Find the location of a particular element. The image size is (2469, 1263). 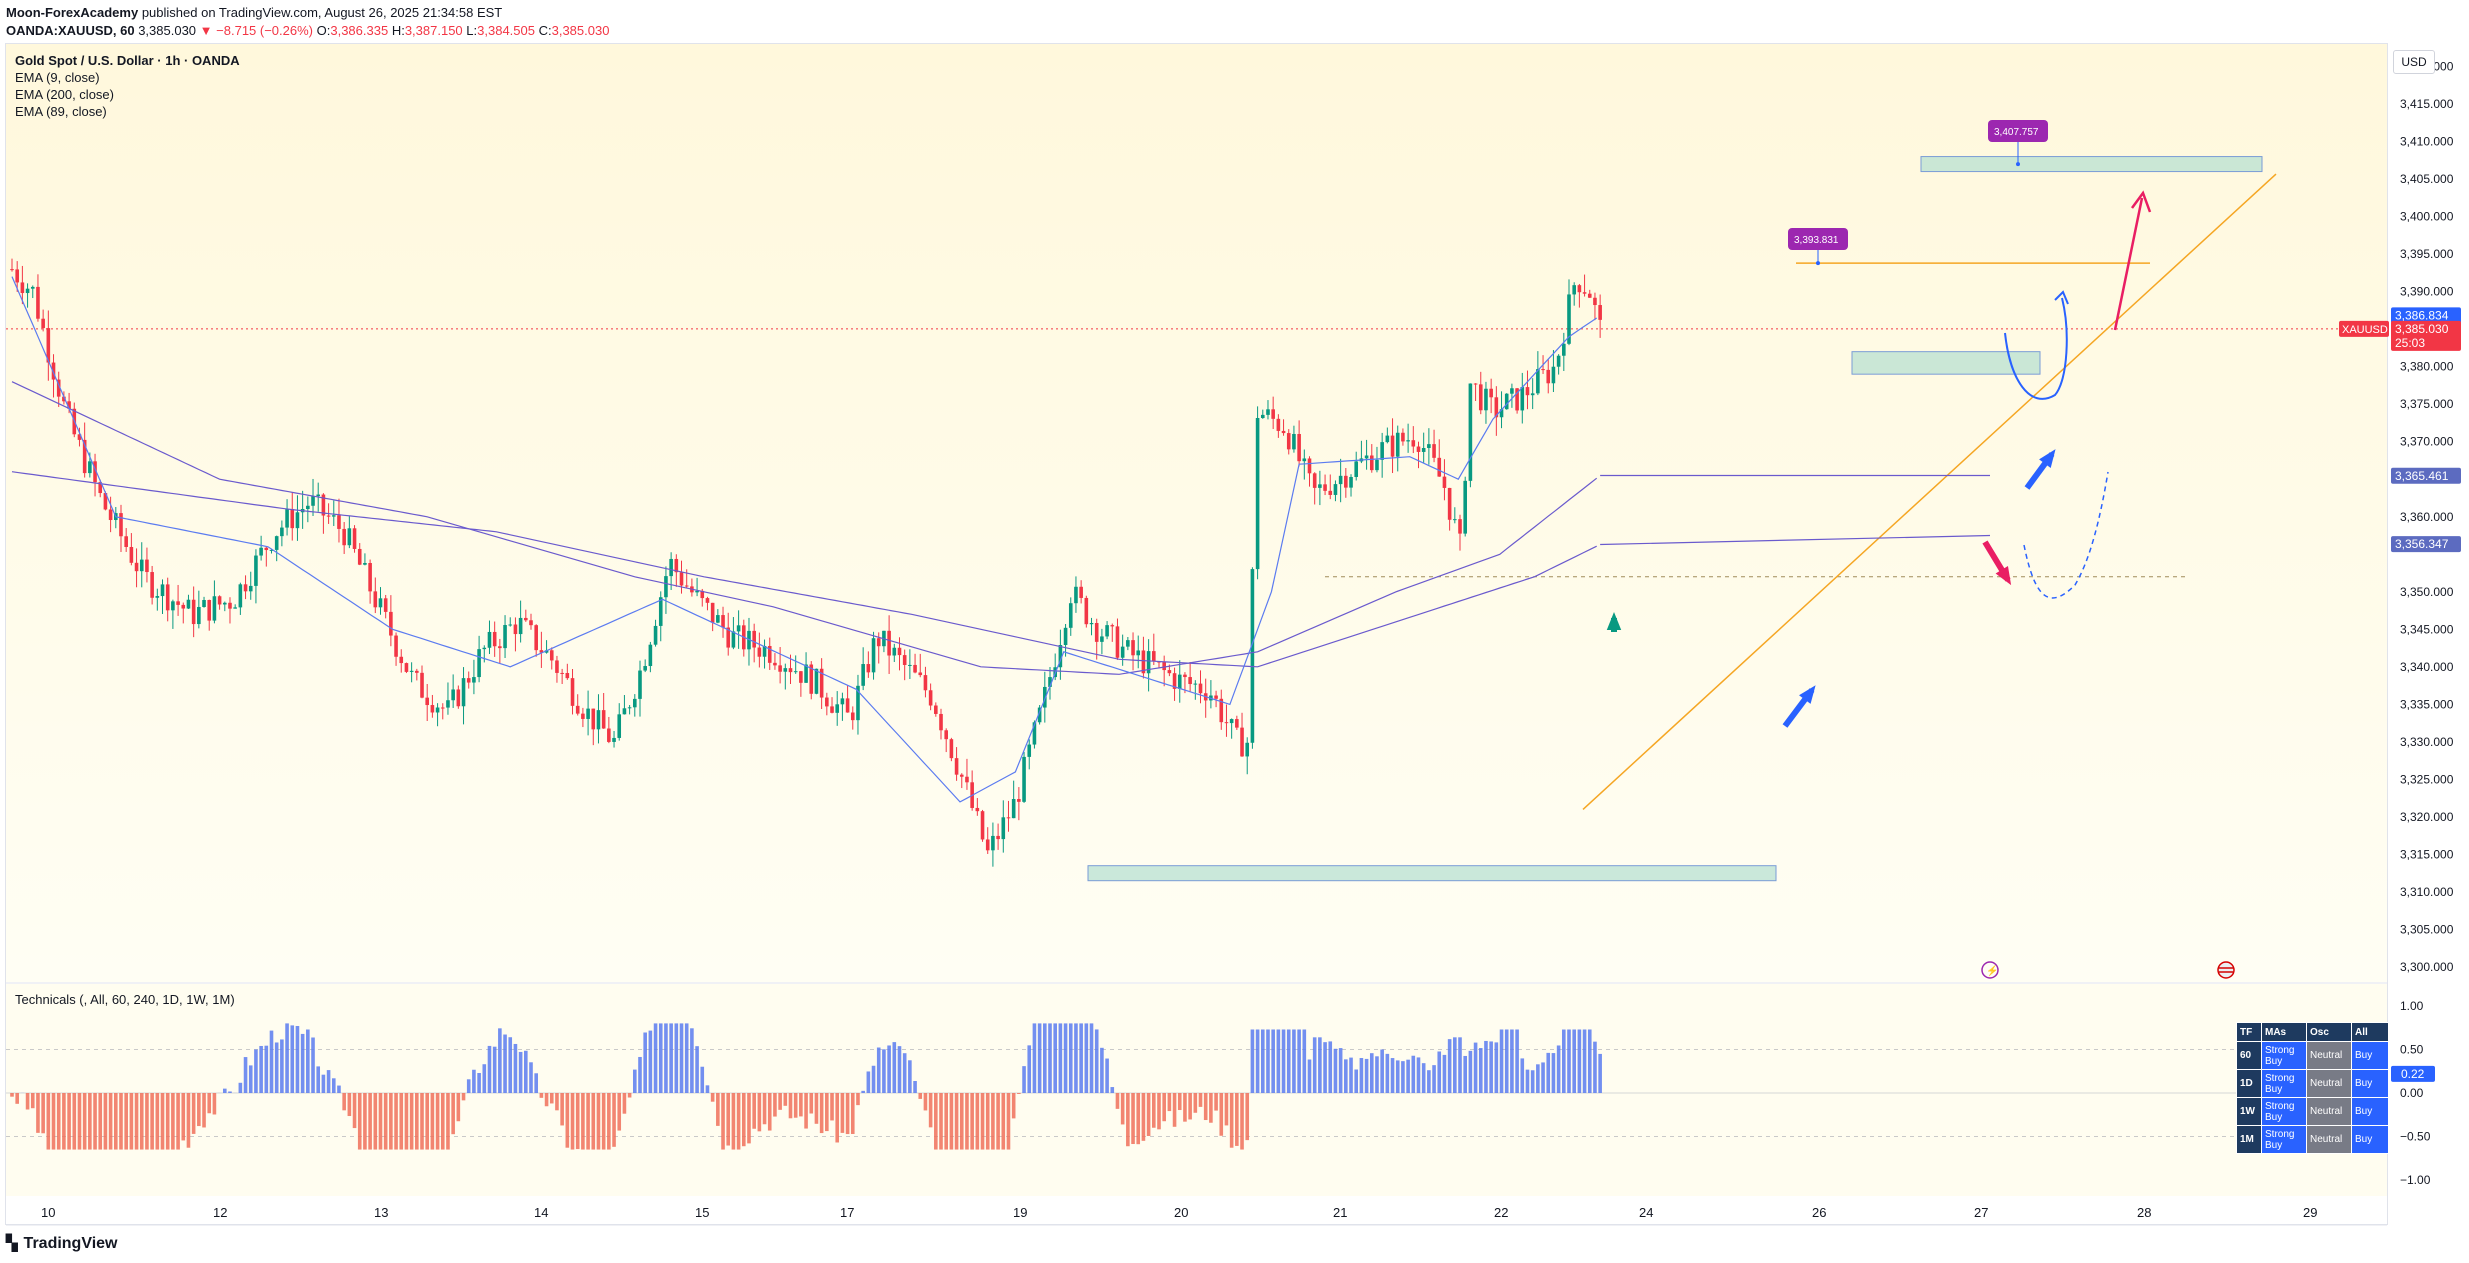

target-arrow-line is located at coordinates (2128, 264).